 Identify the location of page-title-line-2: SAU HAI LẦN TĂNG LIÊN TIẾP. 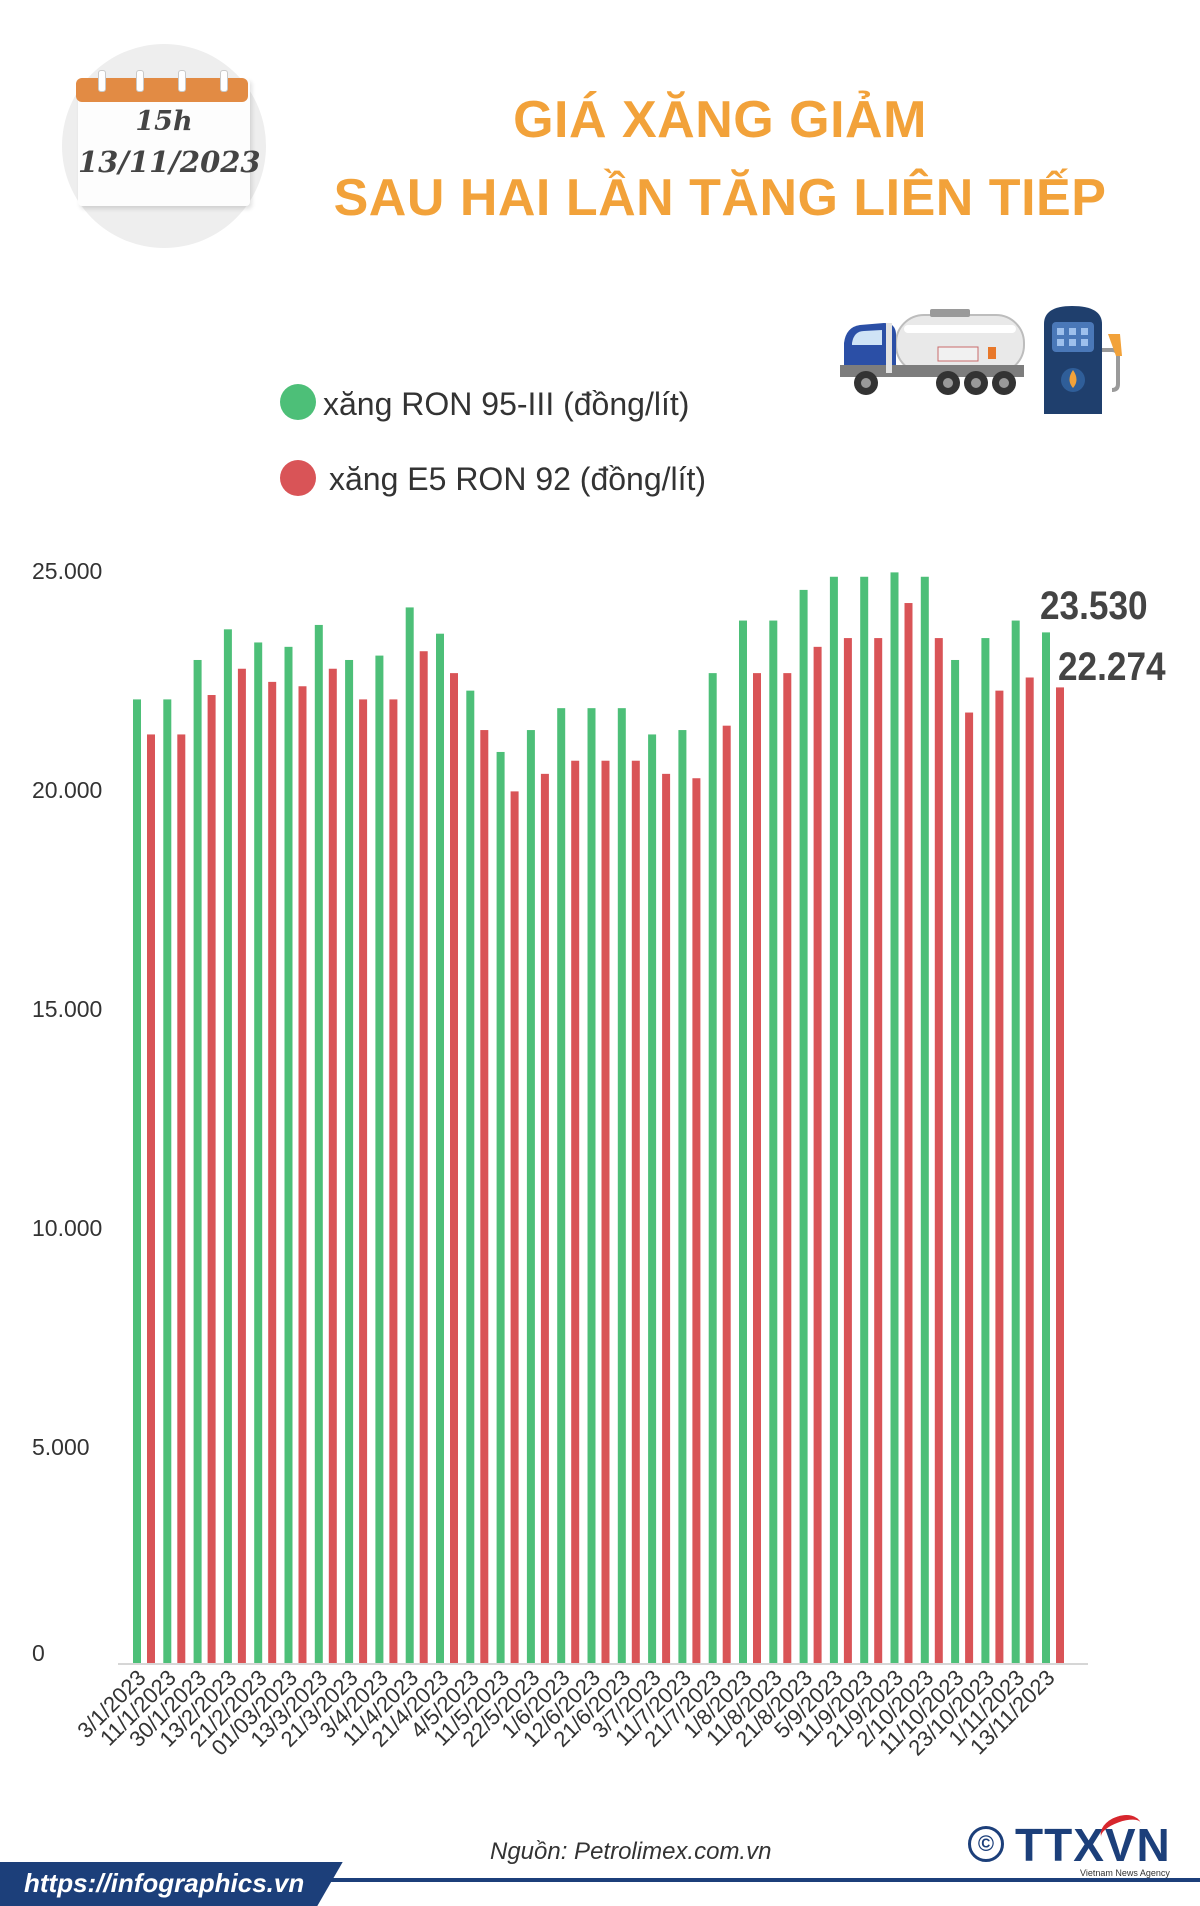
(720, 198).